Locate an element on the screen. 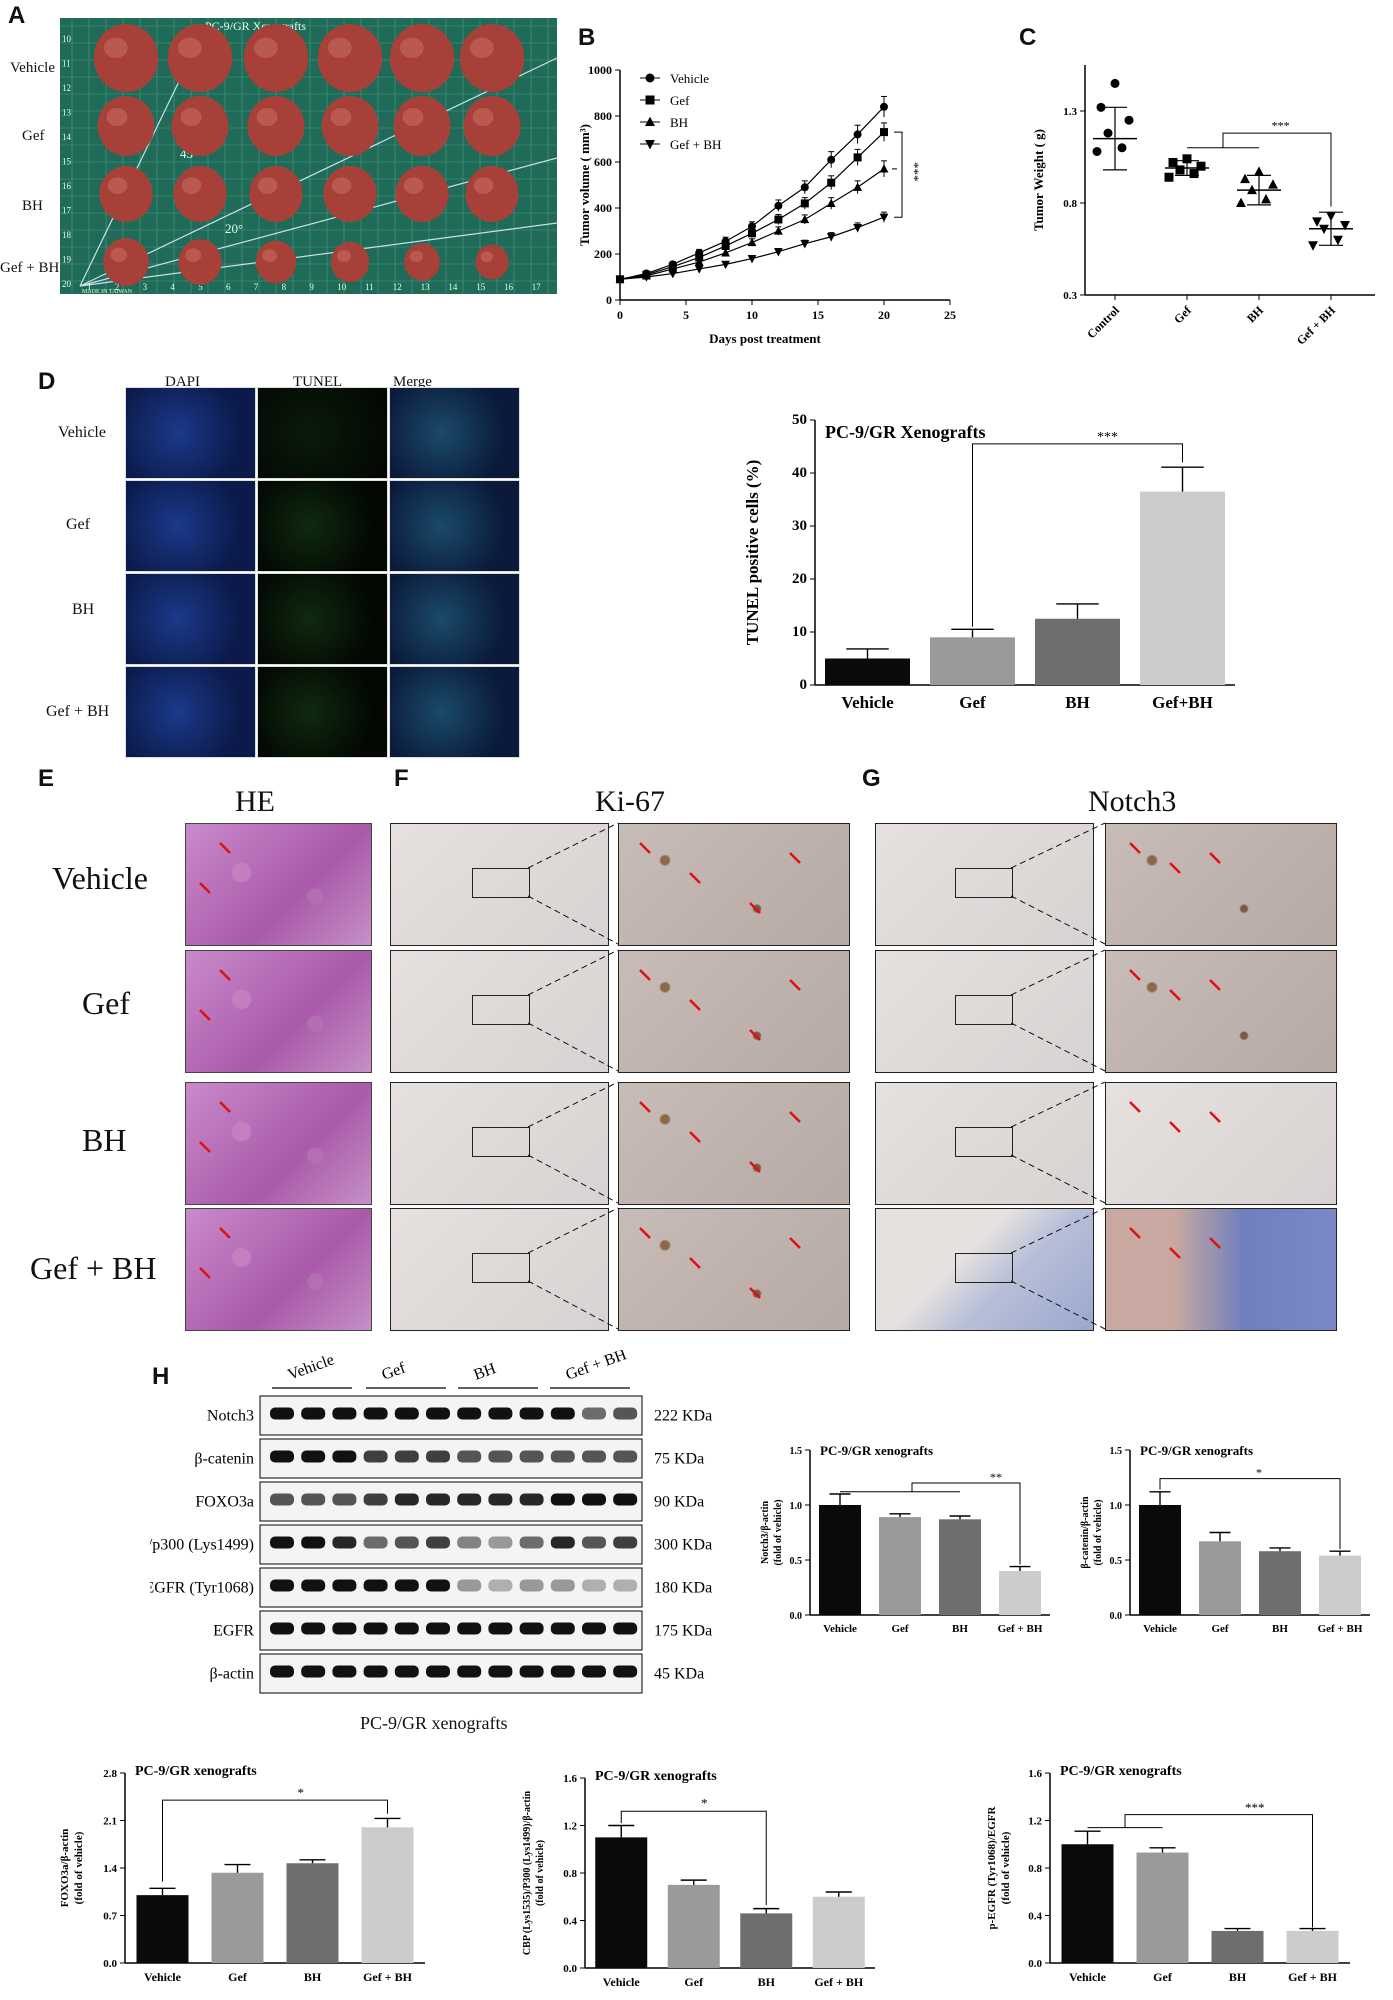 The height and width of the screenshot is (2000, 1393). y-tick-label: 200 is located at coordinates (603, 254).